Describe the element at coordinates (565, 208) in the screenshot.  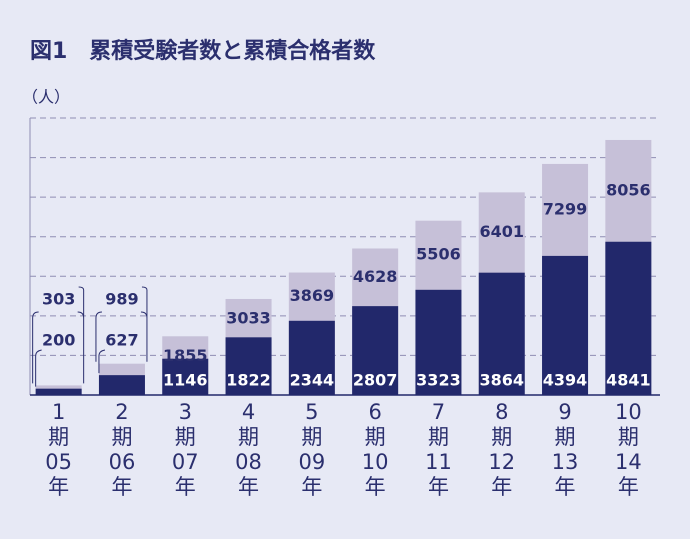
I see `data-label: 7299` at that location.